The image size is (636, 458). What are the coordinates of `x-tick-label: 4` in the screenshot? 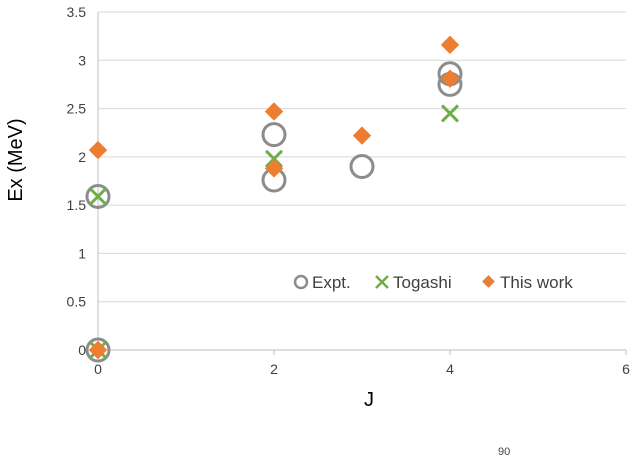 It's located at (450, 369).